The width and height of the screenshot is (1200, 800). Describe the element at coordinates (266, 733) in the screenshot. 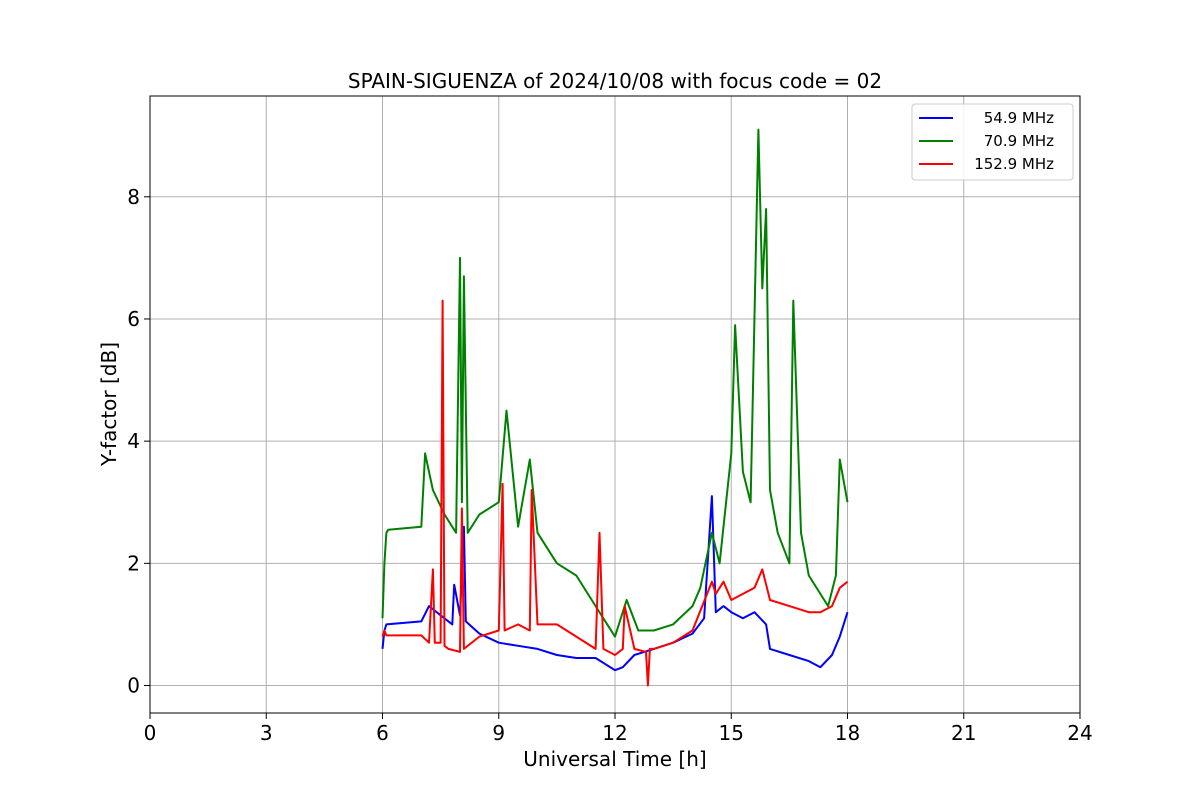

I see `x-tick-label: 3` at that location.